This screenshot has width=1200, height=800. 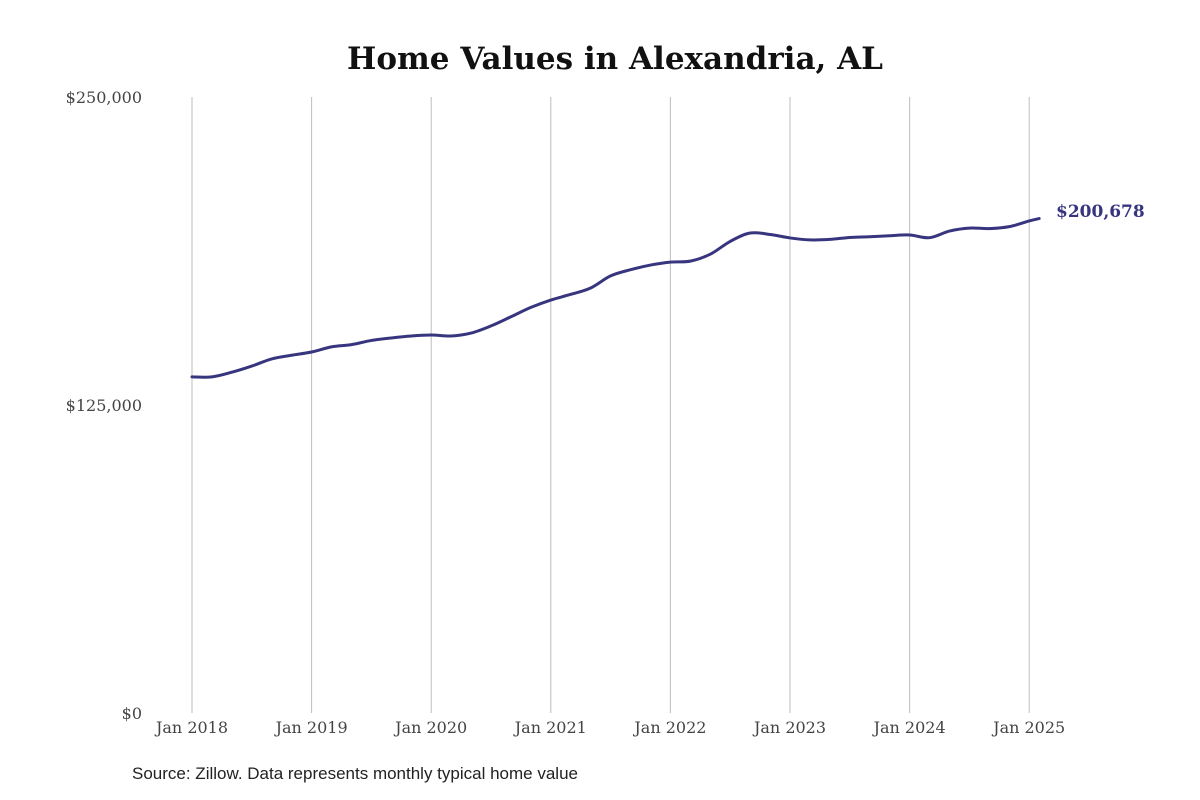 What do you see at coordinates (311, 727) in the screenshot?
I see `x-tick-label: Jan 2019` at bounding box center [311, 727].